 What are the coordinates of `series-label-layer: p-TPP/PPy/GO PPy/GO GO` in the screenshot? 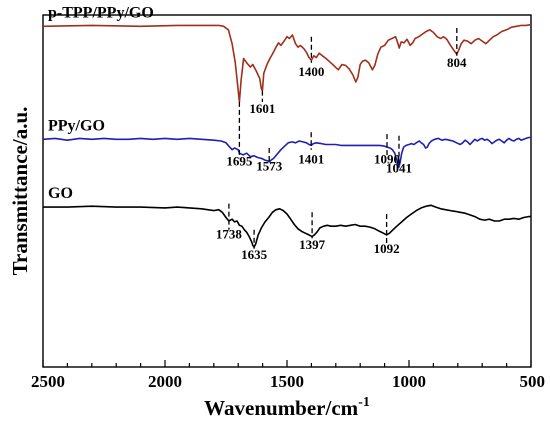 It's located at (101, 103).